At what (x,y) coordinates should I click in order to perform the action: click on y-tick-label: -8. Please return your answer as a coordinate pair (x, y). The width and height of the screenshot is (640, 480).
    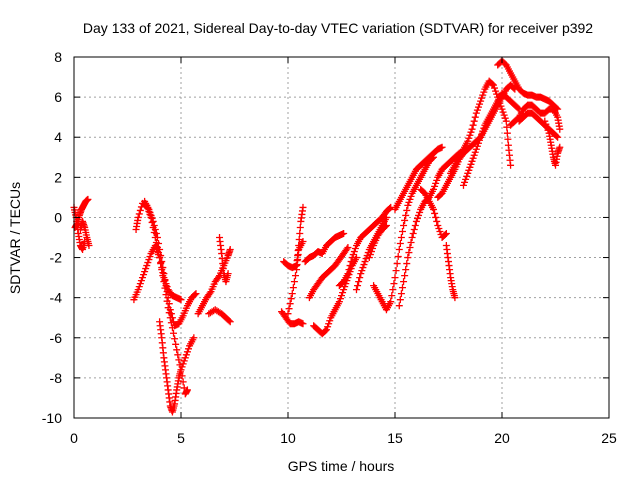
    Looking at the image, I should click on (56, 378).